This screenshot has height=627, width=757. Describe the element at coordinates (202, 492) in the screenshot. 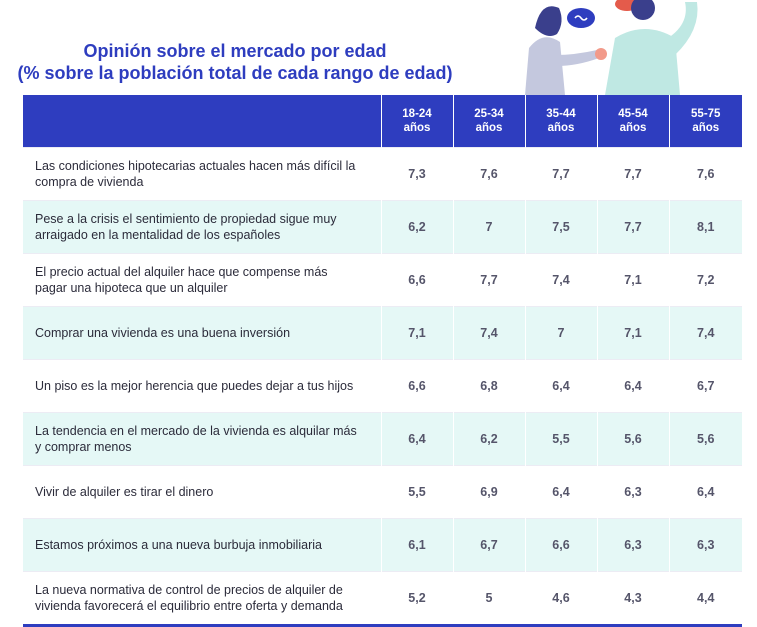

I see `row-label: Vivir de alquiler es tirar el dinero` at that location.